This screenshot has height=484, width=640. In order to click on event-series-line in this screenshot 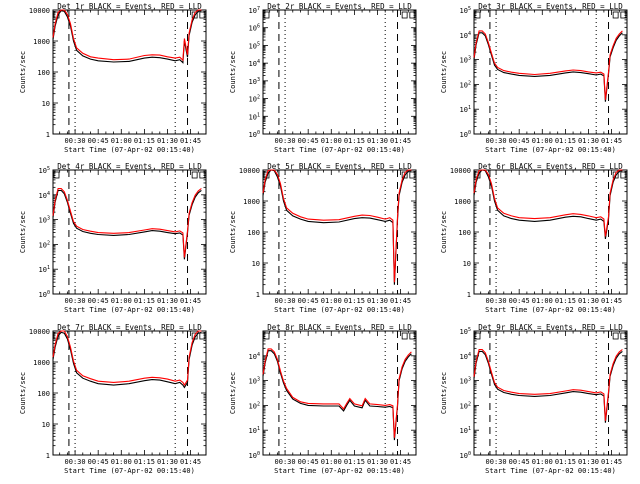, I will do `click(548, 67)`.